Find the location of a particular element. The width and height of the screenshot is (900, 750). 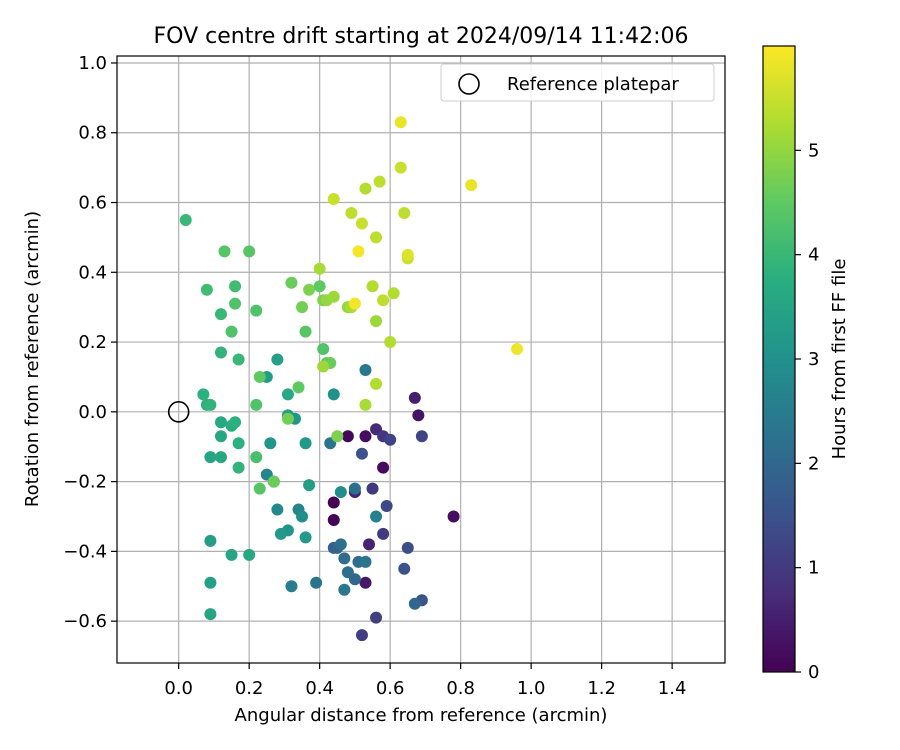

colorbar: 0 1 2 3 4 5 Hours from first FF file is located at coordinates (806, 364).